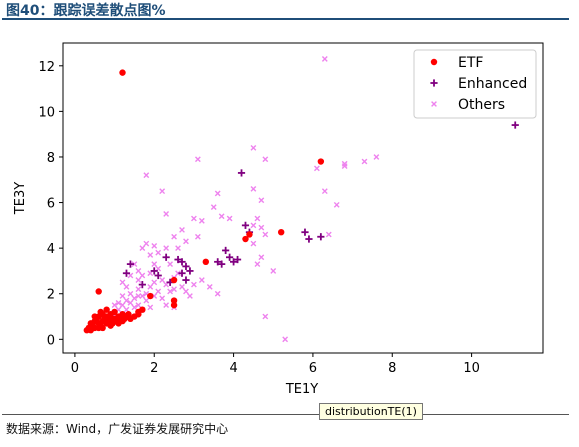  What do you see at coordinates (233, 368) in the screenshot?
I see `x-tick-label: 4` at bounding box center [233, 368].